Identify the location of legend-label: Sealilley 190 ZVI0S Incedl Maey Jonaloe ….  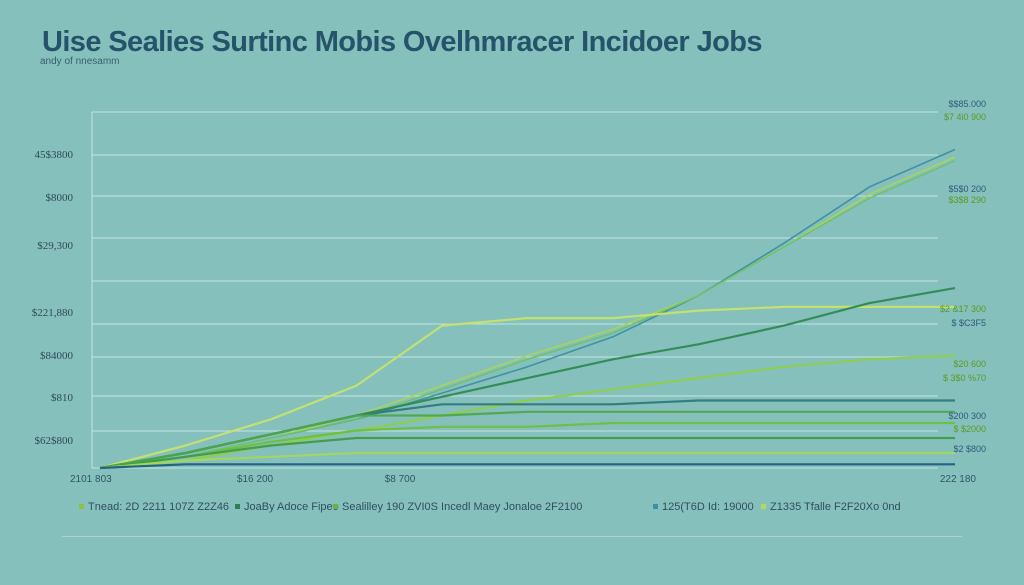
(462, 507).